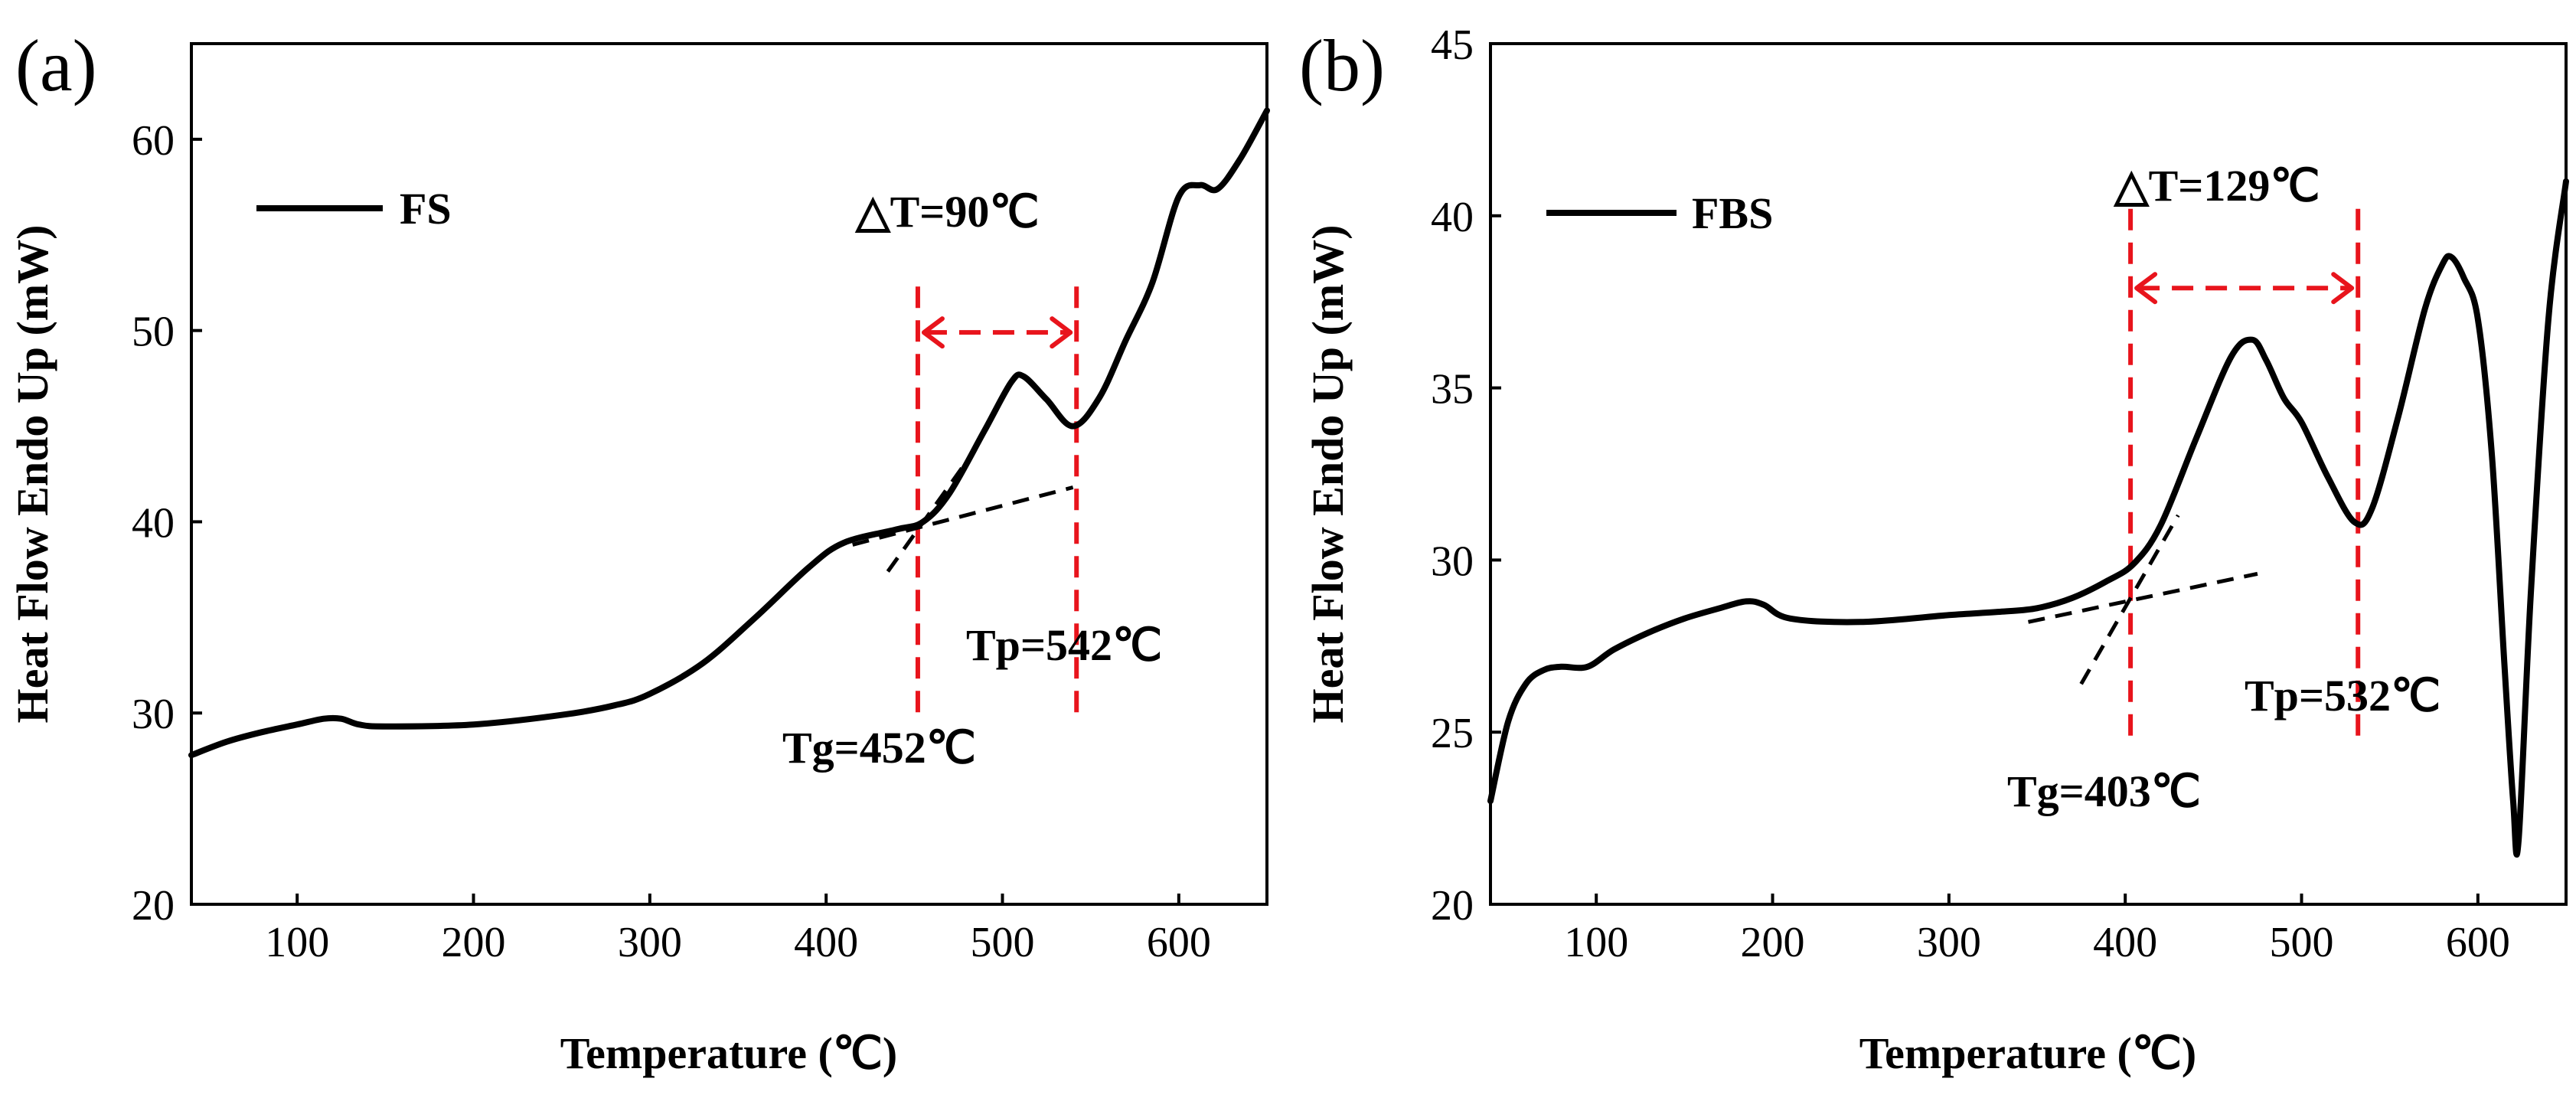 The width and height of the screenshot is (2576, 1098). What do you see at coordinates (32, 475) in the screenshot?
I see `panel-a-y-axis-title: Heat Flow Endo Up (mW)` at bounding box center [32, 475].